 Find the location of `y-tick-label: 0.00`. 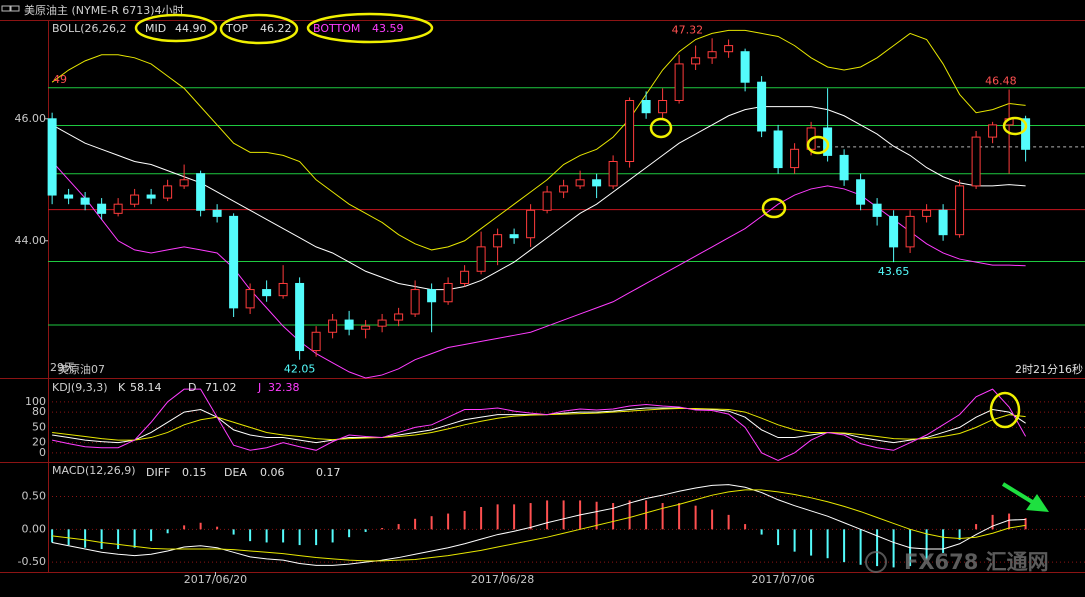

y-tick-label: 0.00 is located at coordinates (34, 528).